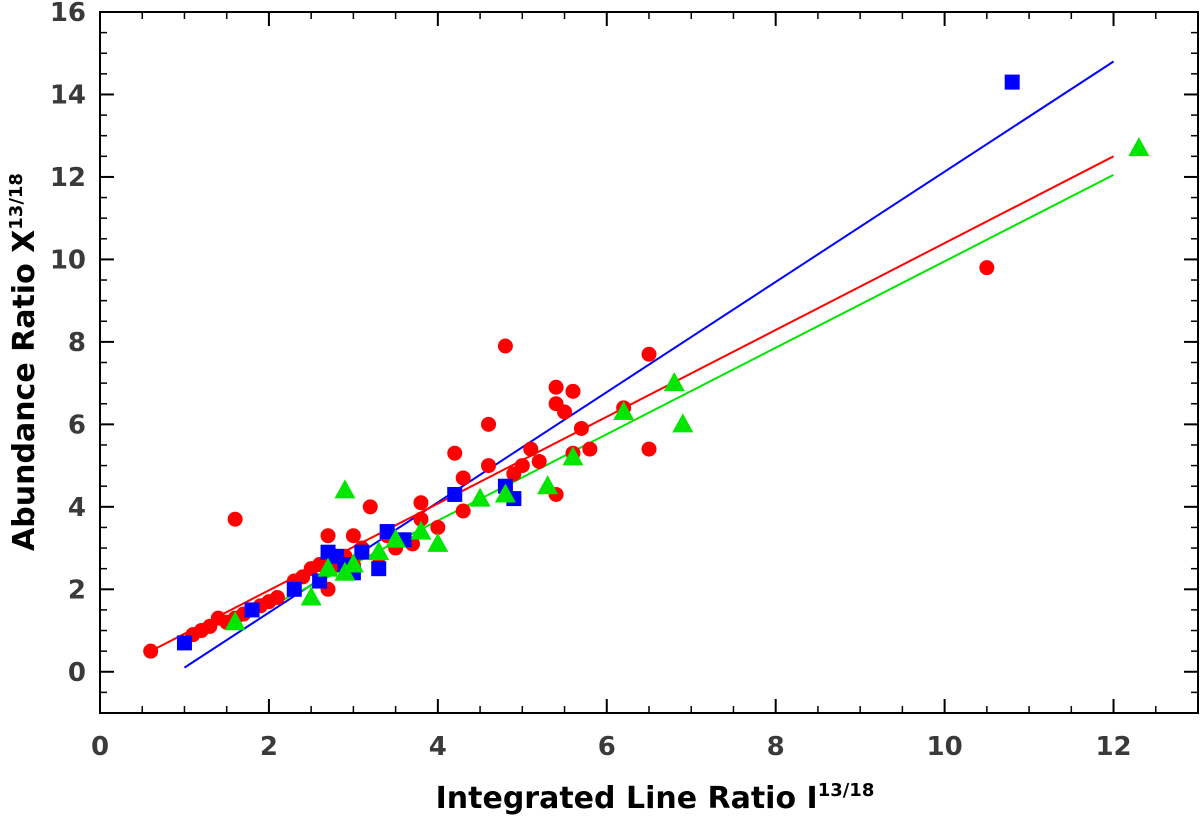 The width and height of the screenshot is (1200, 817). Describe the element at coordinates (77, 508) in the screenshot. I see `y-tick-label: 4` at that location.